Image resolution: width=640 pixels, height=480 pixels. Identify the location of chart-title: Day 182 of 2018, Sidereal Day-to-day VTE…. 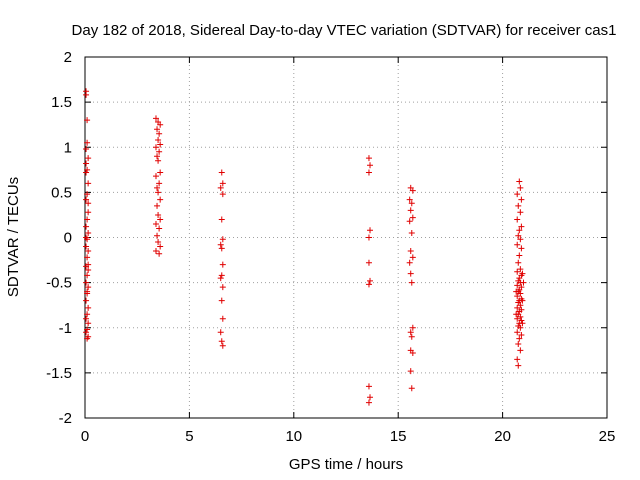
(344, 30).